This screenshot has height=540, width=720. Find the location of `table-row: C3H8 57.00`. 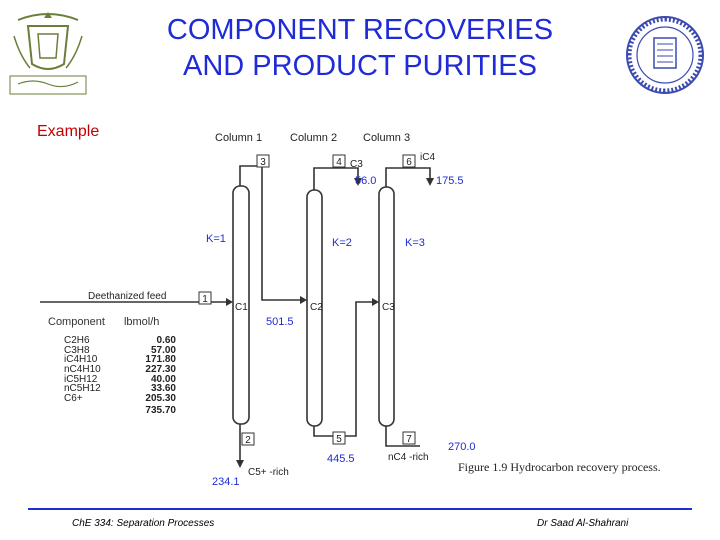

table-row: C3H8 57.00 is located at coordinates (120, 350).